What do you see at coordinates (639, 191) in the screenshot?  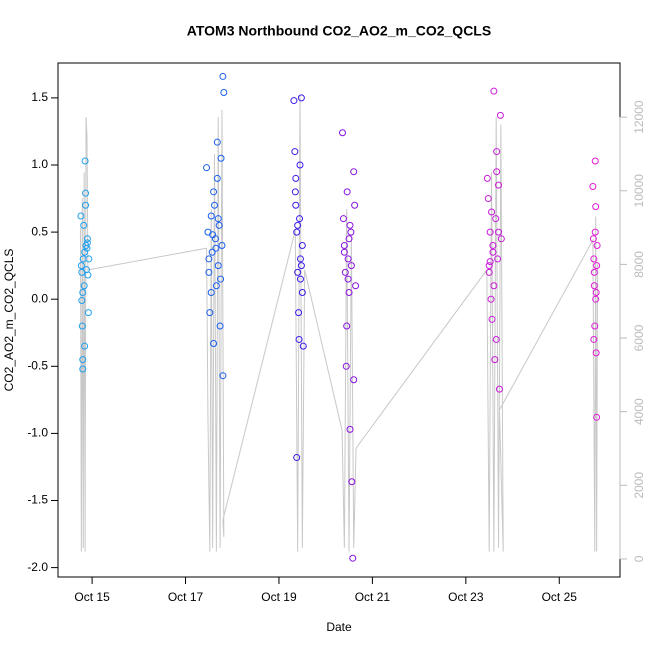 I see `y2-tick-label: 10000` at bounding box center [639, 191].